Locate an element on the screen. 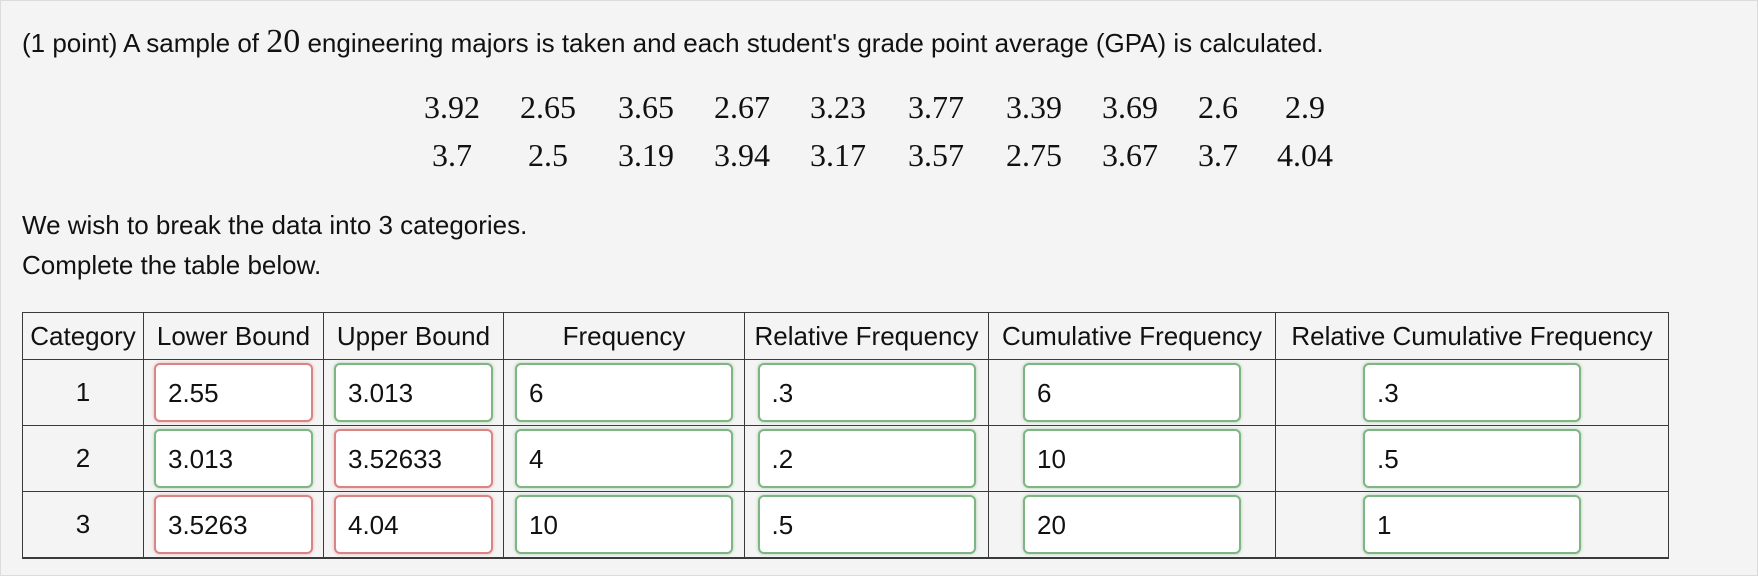 This screenshot has height=576, width=1758. frequency-input: 4 is located at coordinates (624, 458).